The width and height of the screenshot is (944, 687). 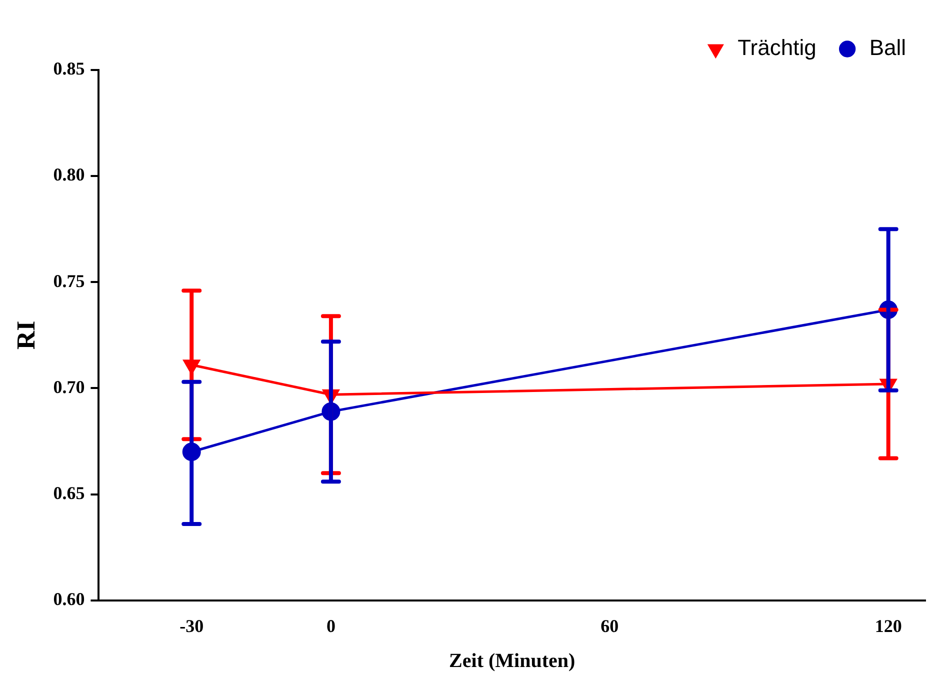 I want to click on y-tick-label: 0.85, so click(x=69, y=68).